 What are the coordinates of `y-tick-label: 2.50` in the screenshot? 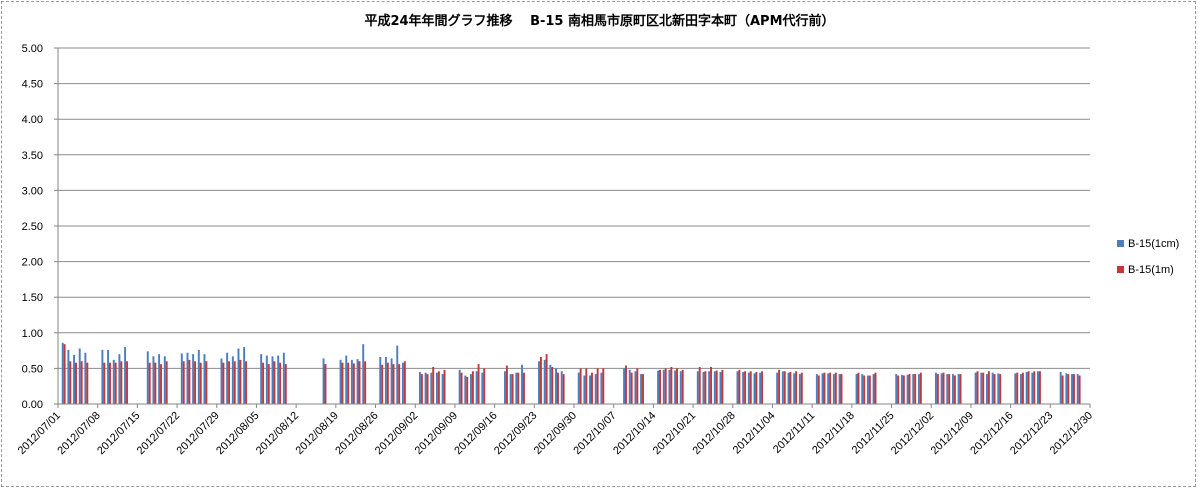 It's located at (32, 227).